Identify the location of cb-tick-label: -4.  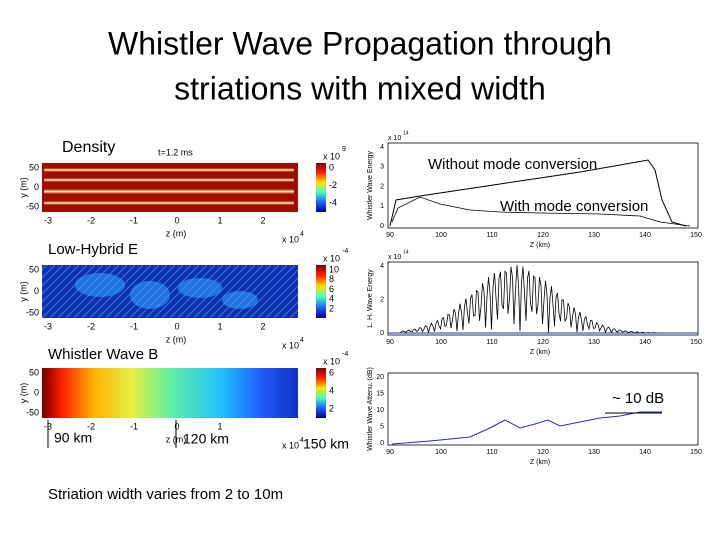
(333, 202).